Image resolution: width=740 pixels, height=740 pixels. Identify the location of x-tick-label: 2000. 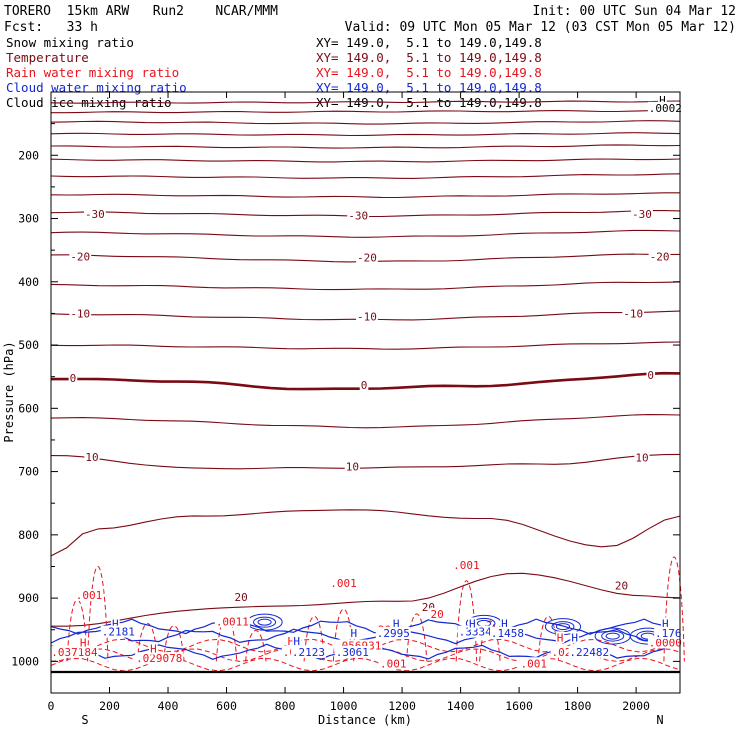
(636, 706).